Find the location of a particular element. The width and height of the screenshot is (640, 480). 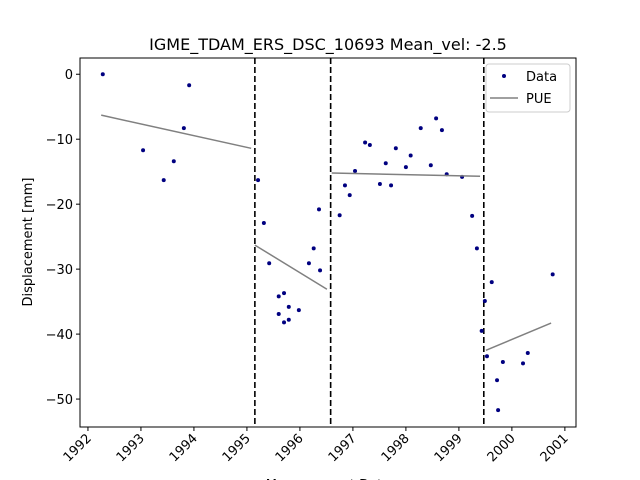

y-tick-label: −50 is located at coordinates (59, 400).